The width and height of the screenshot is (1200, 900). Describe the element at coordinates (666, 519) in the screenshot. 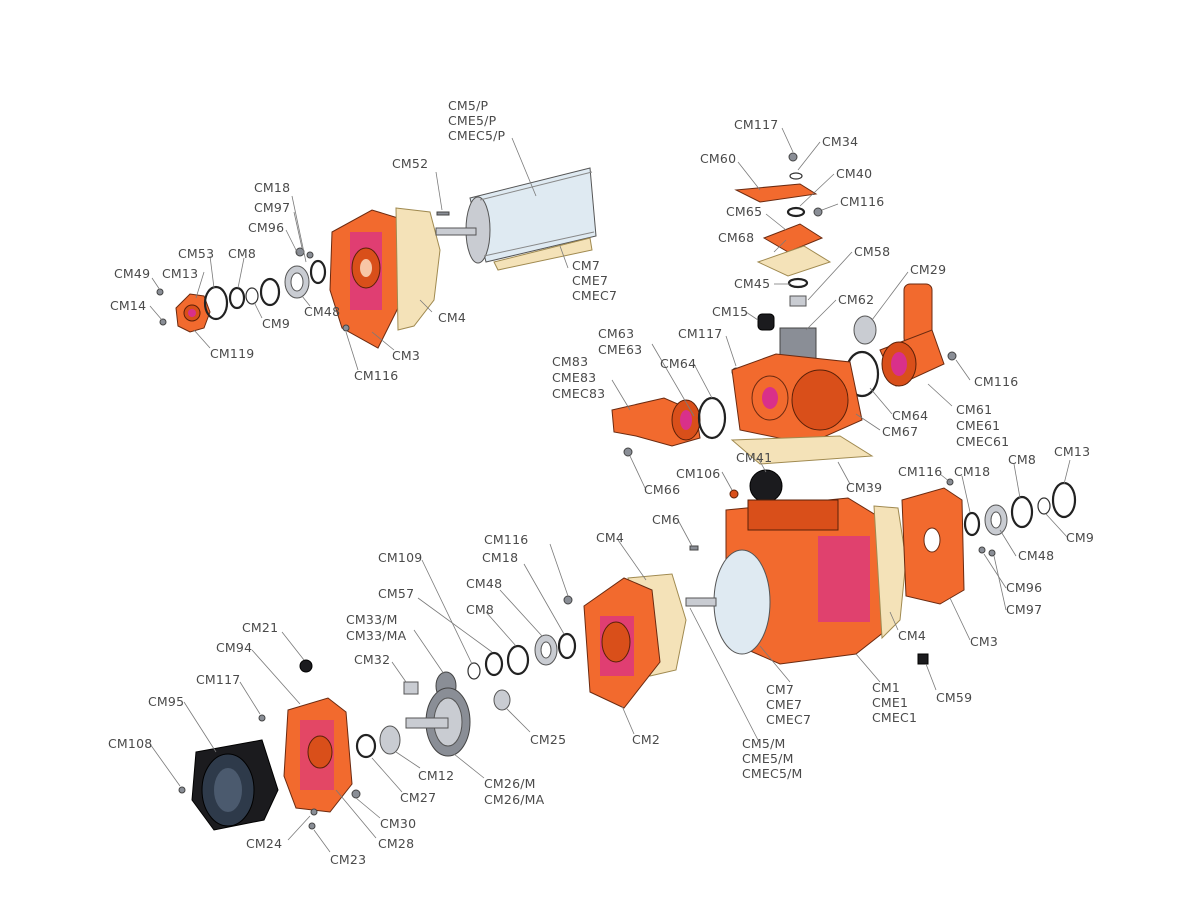

I see `label-cm6: CM6` at that location.